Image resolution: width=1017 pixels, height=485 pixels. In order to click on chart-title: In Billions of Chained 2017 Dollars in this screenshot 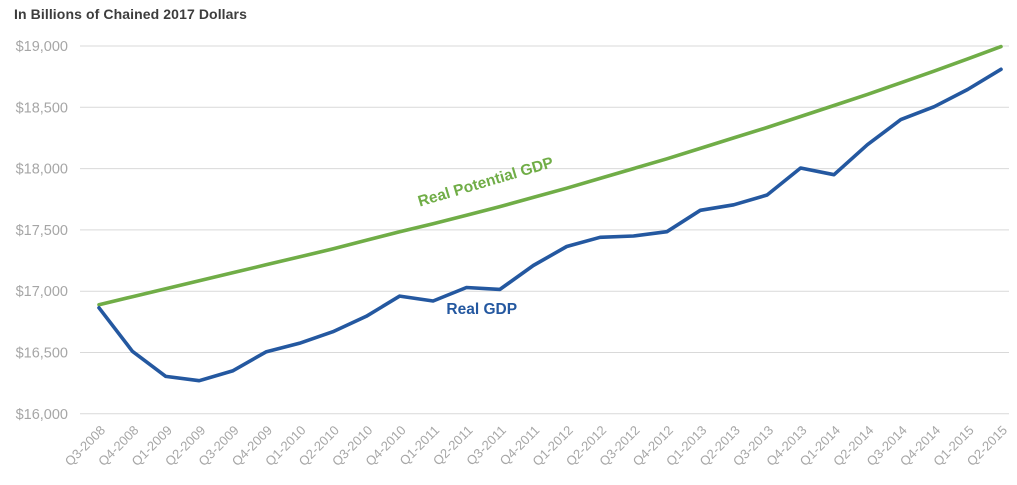, I will do `click(130, 14)`.